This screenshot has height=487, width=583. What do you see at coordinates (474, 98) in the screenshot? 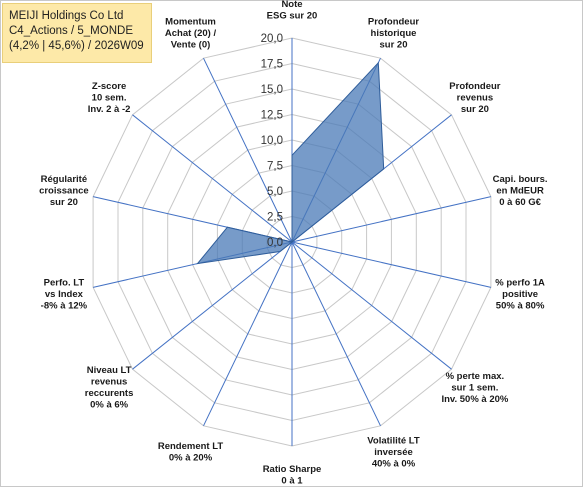
I see `axis-label: Profondeur revenus sur 20` at bounding box center [474, 98].